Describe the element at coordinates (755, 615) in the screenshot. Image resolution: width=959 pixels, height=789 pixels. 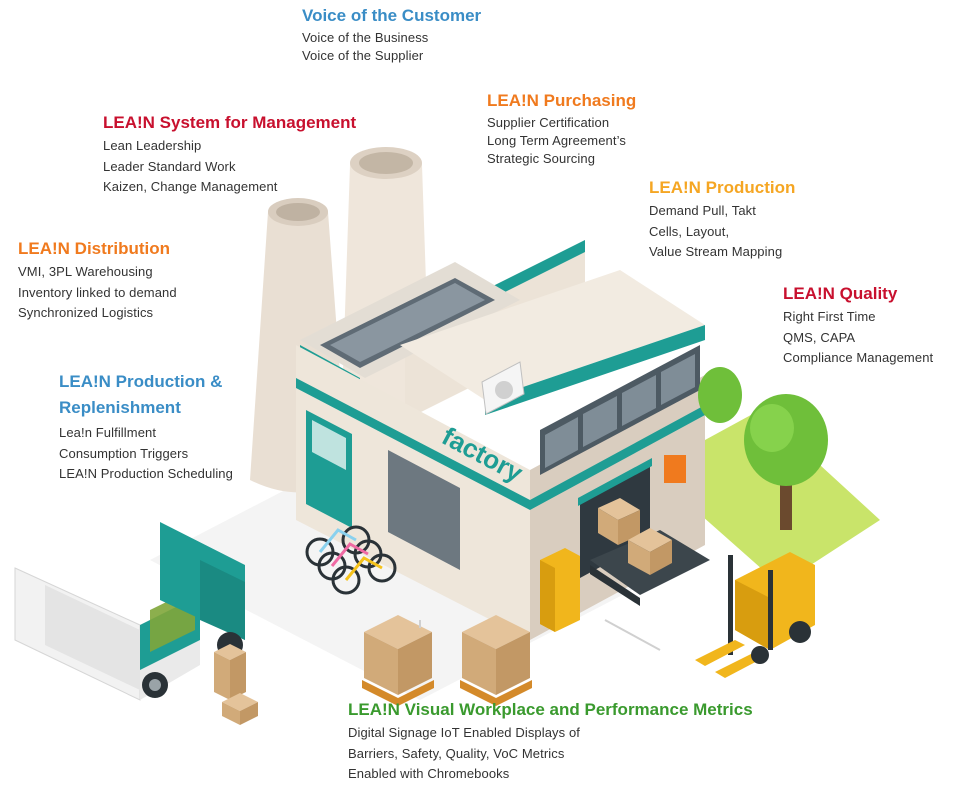
I see `forklift` at that location.